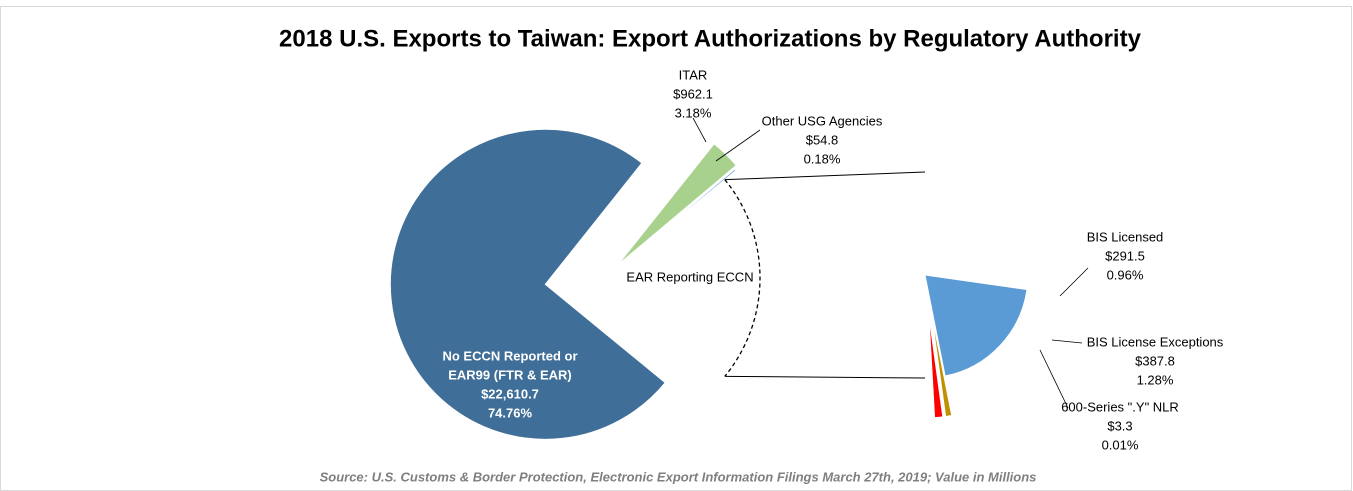  Describe the element at coordinates (1125, 255) in the screenshot. I see `amount-label: $291.5` at that location.